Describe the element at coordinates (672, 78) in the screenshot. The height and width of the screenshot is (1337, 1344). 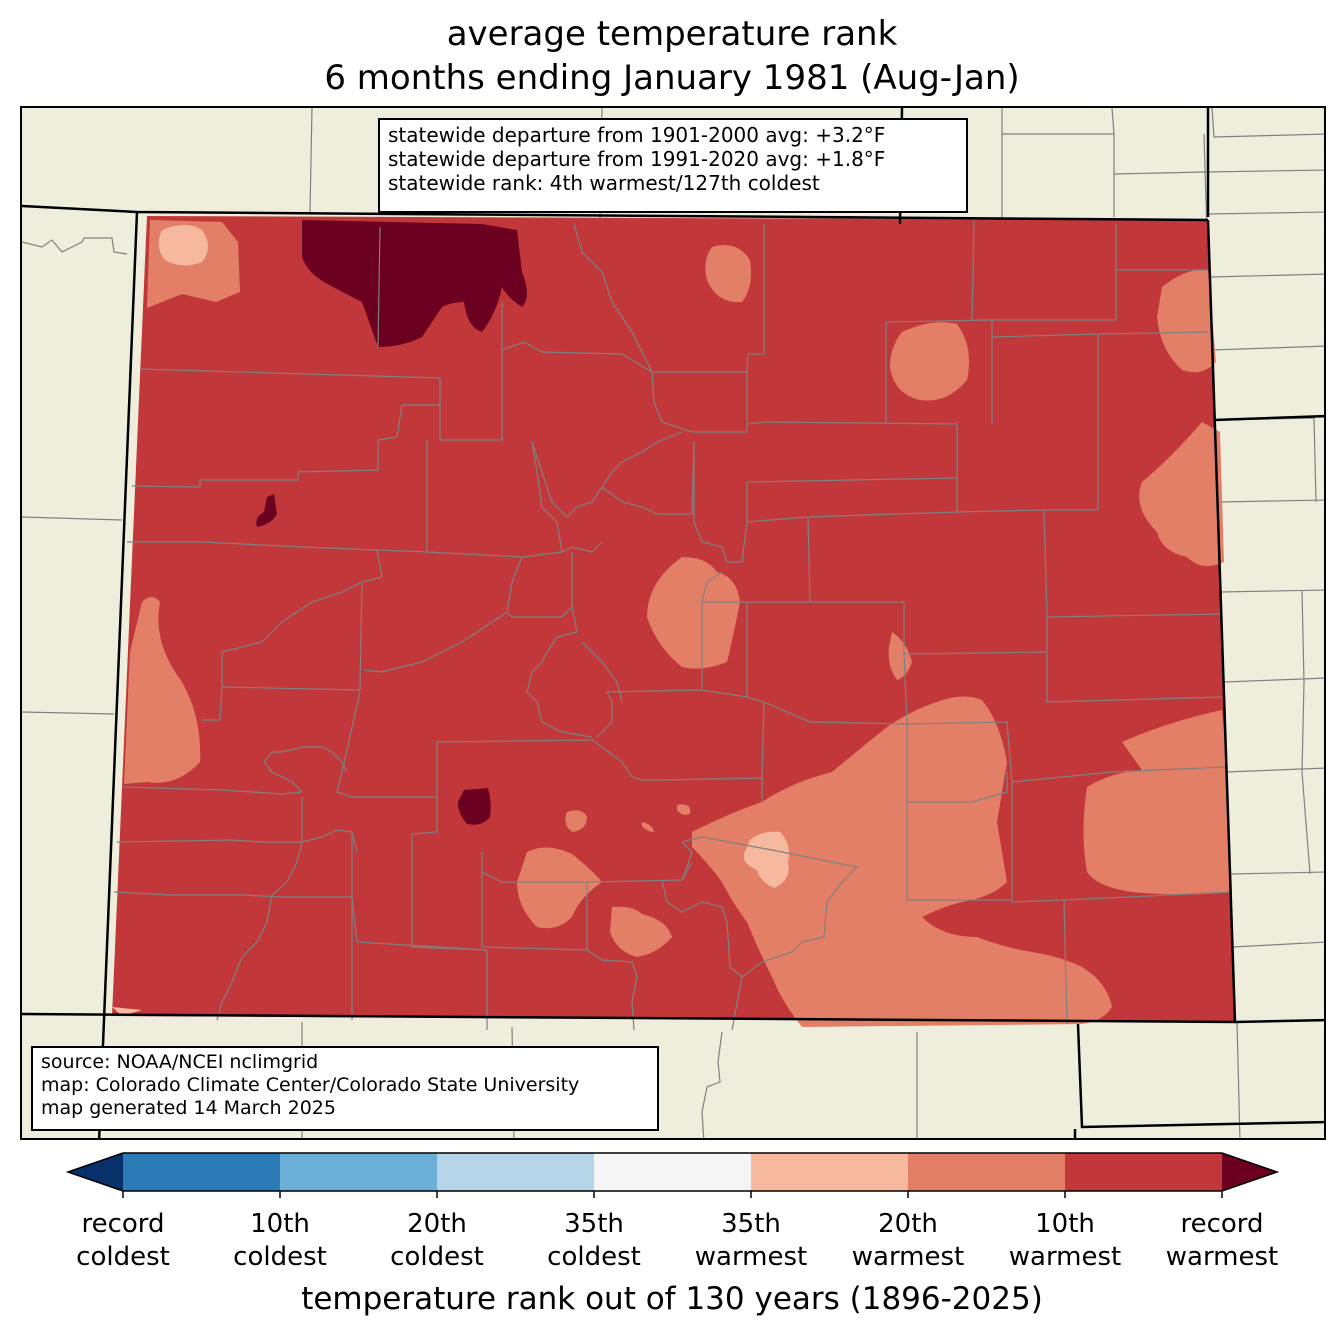
I see `map-subtitle: 6 months ending January 1981 (Aug-Jan)` at that location.